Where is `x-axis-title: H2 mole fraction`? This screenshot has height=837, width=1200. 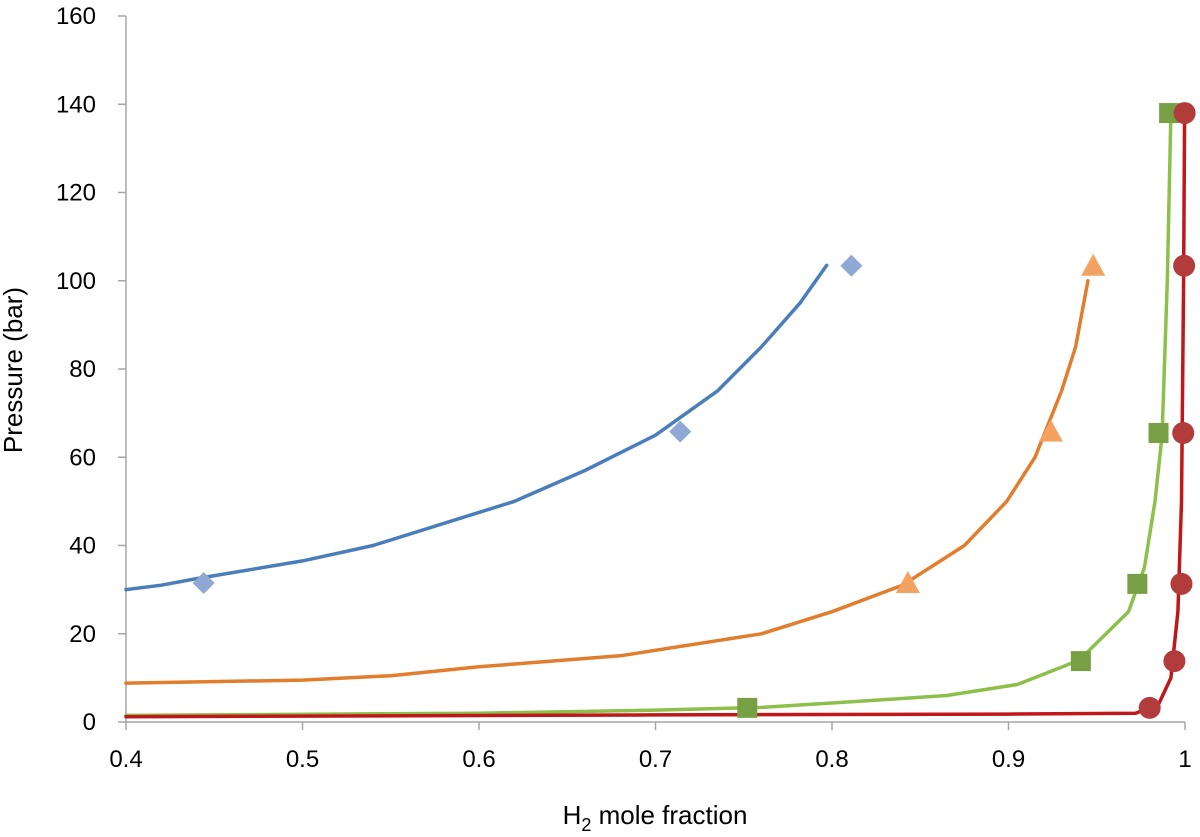
x-axis-title: H2 mole fraction is located at coordinates (655, 817).